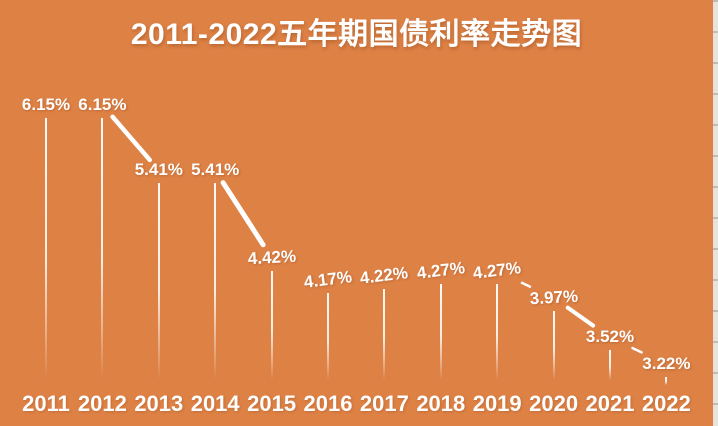 This screenshot has height=426, width=718. What do you see at coordinates (441, 403) in the screenshot?
I see `year-label-2018: 2018` at bounding box center [441, 403].